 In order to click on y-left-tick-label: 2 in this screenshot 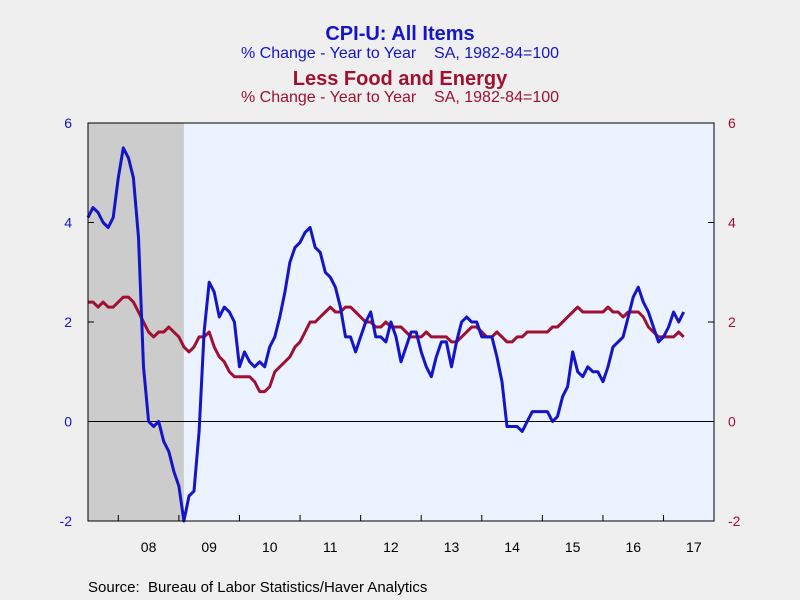, I will do `click(68, 322)`.